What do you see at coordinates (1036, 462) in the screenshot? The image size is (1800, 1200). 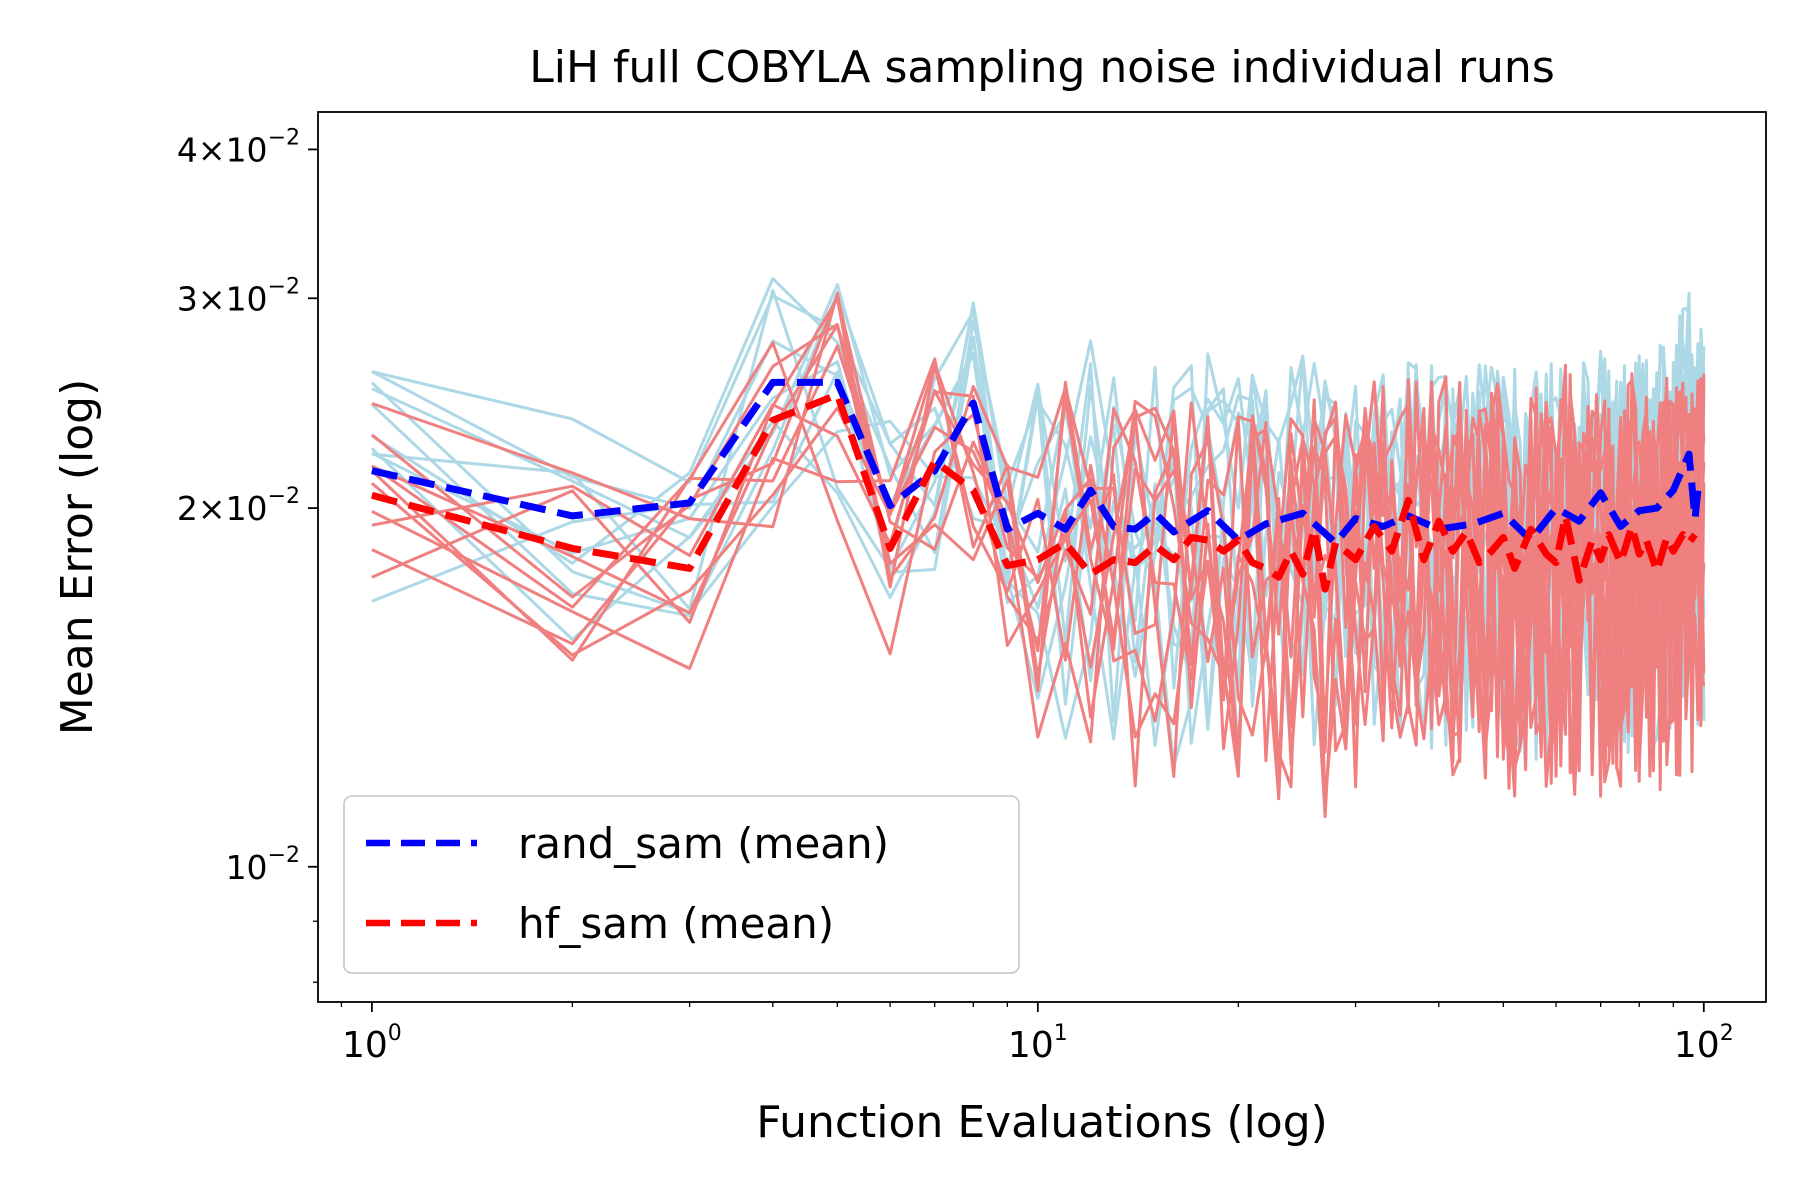 I see `rand-sam-mean-line` at bounding box center [1036, 462].